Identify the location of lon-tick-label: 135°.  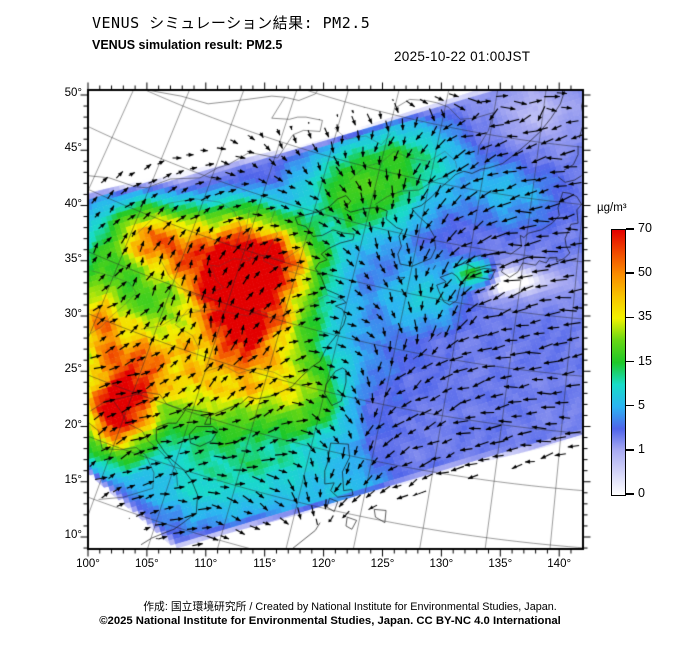
(500, 564).